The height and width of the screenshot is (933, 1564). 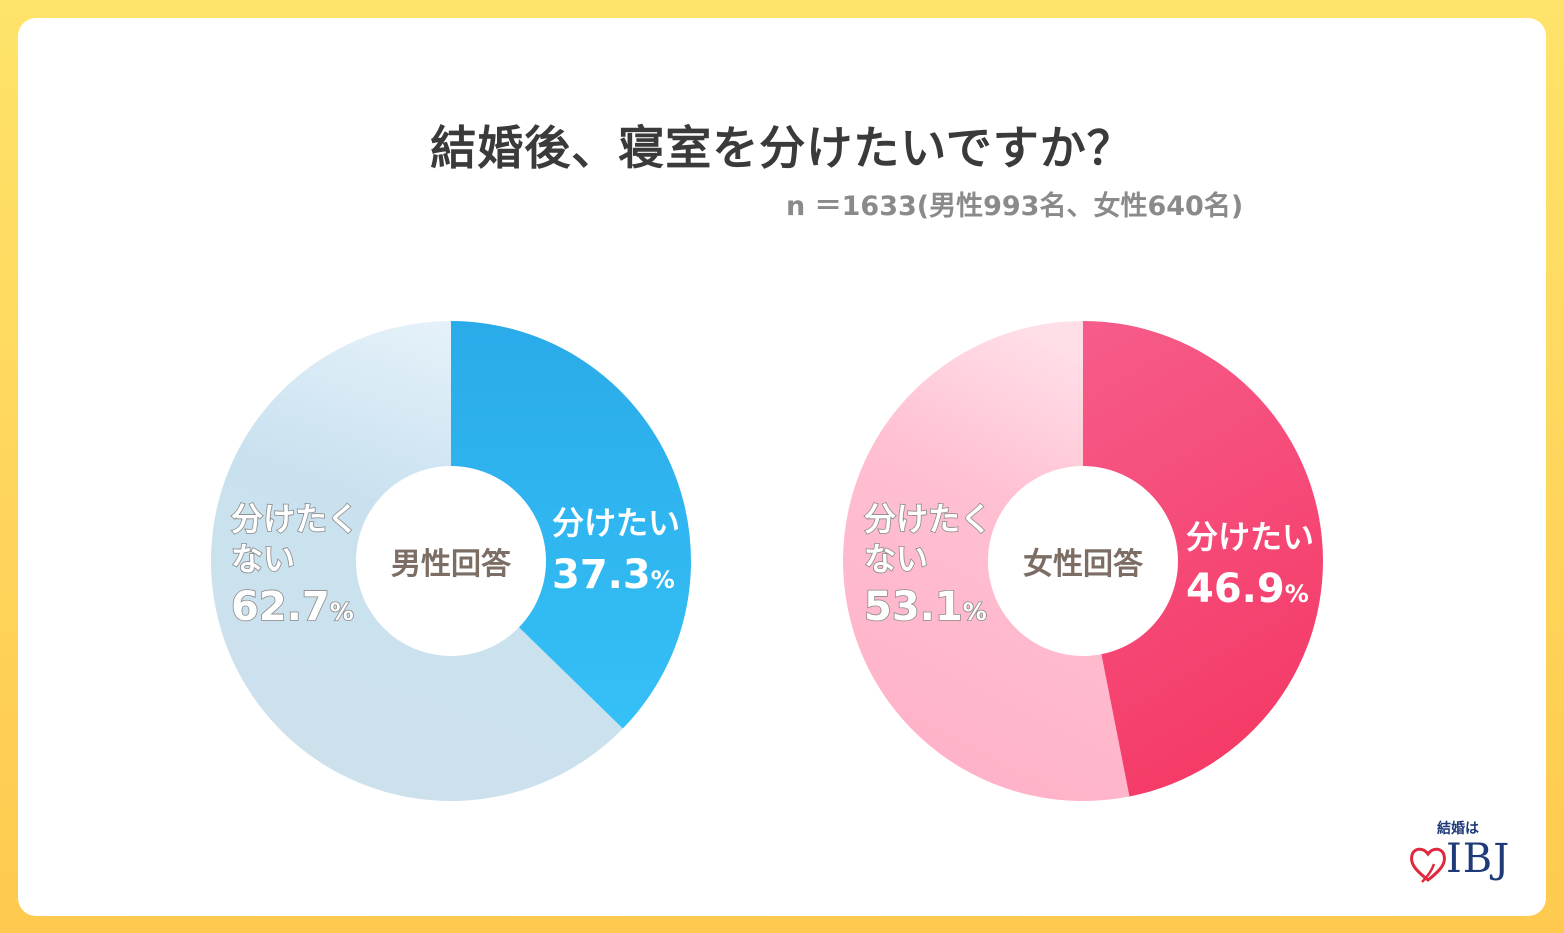 What do you see at coordinates (295, 519) in the screenshot?
I see `male-no-label-line1: 分けたく` at bounding box center [295, 519].